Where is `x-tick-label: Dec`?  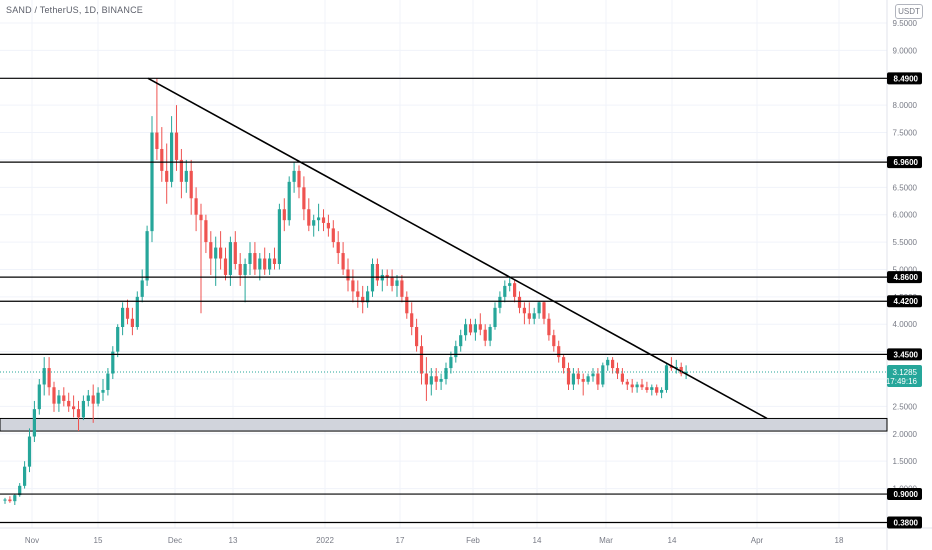
x-tick-label: Dec is located at coordinates (175, 540).